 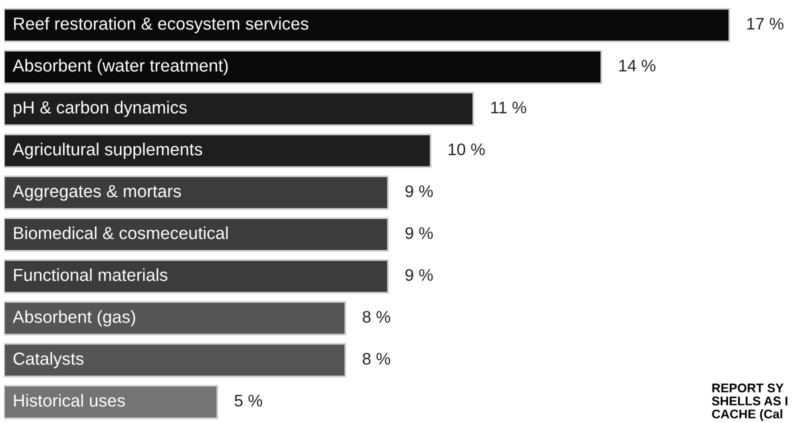 I want to click on y-tick-label: Absorbent (water treatment), so click(x=120, y=67).